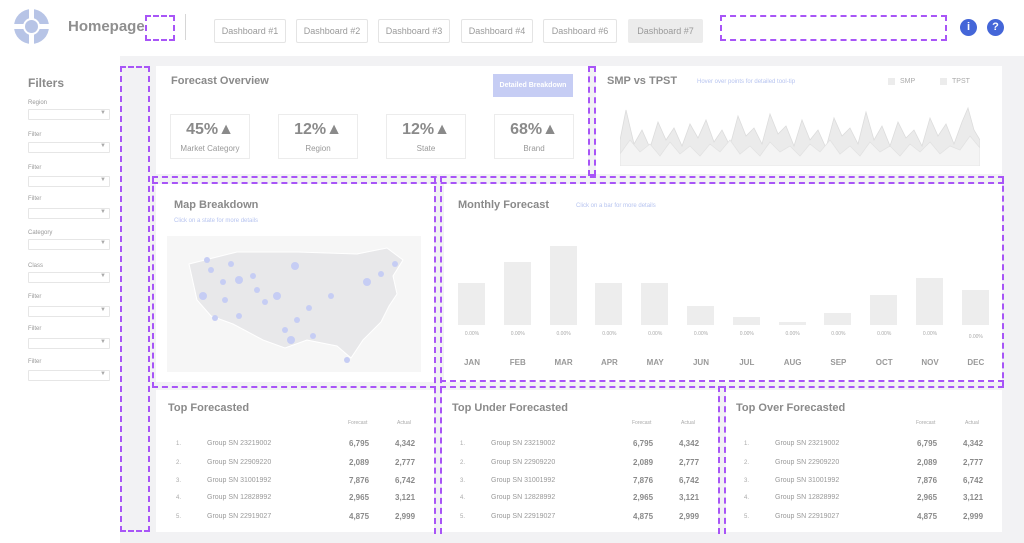 The width and height of the screenshot is (1024, 543). What do you see at coordinates (655, 304) in the screenshot?
I see `bar-may` at bounding box center [655, 304].